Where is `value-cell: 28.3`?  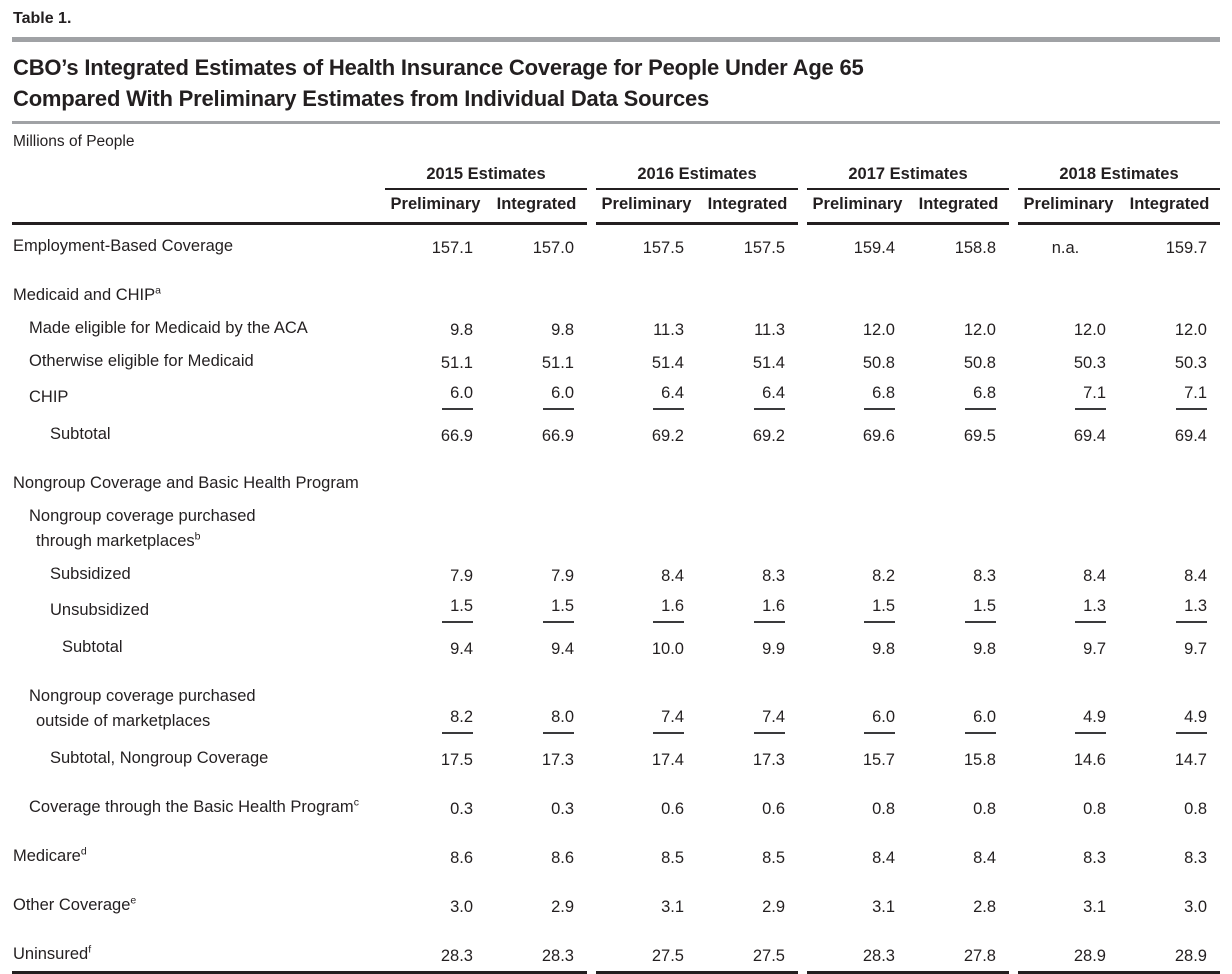 value-cell: 28.3 is located at coordinates (536, 956).